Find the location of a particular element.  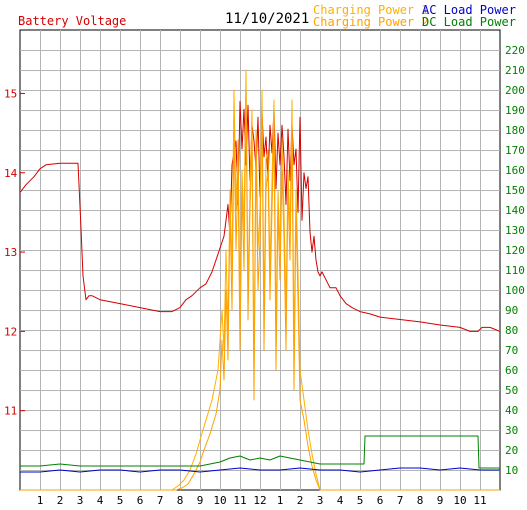

right-tick-label: 60 is located at coordinates (511, 370).